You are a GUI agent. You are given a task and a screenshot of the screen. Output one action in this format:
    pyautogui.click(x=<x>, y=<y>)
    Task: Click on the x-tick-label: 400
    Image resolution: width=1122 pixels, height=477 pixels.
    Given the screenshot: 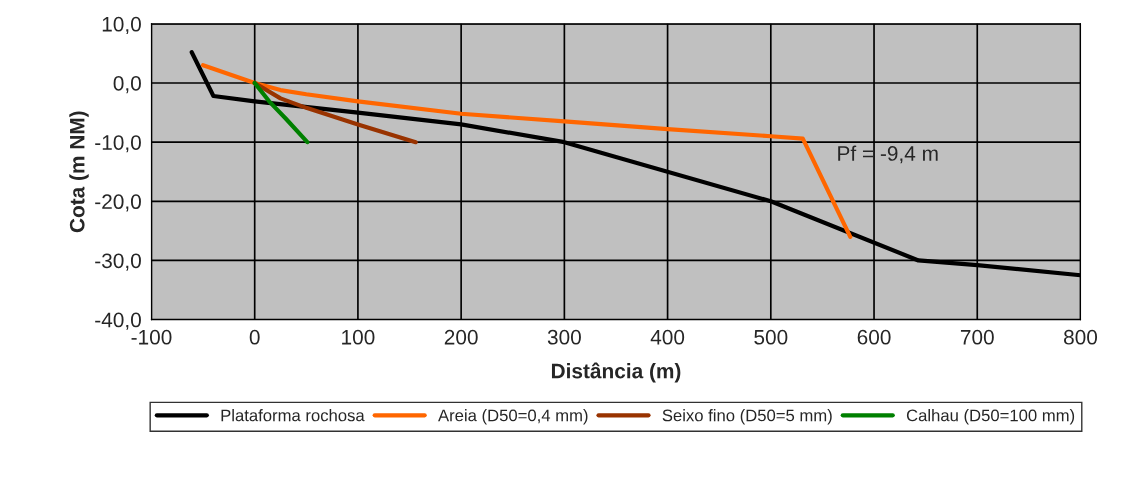 What is the action you would take?
    pyautogui.click(x=667, y=337)
    